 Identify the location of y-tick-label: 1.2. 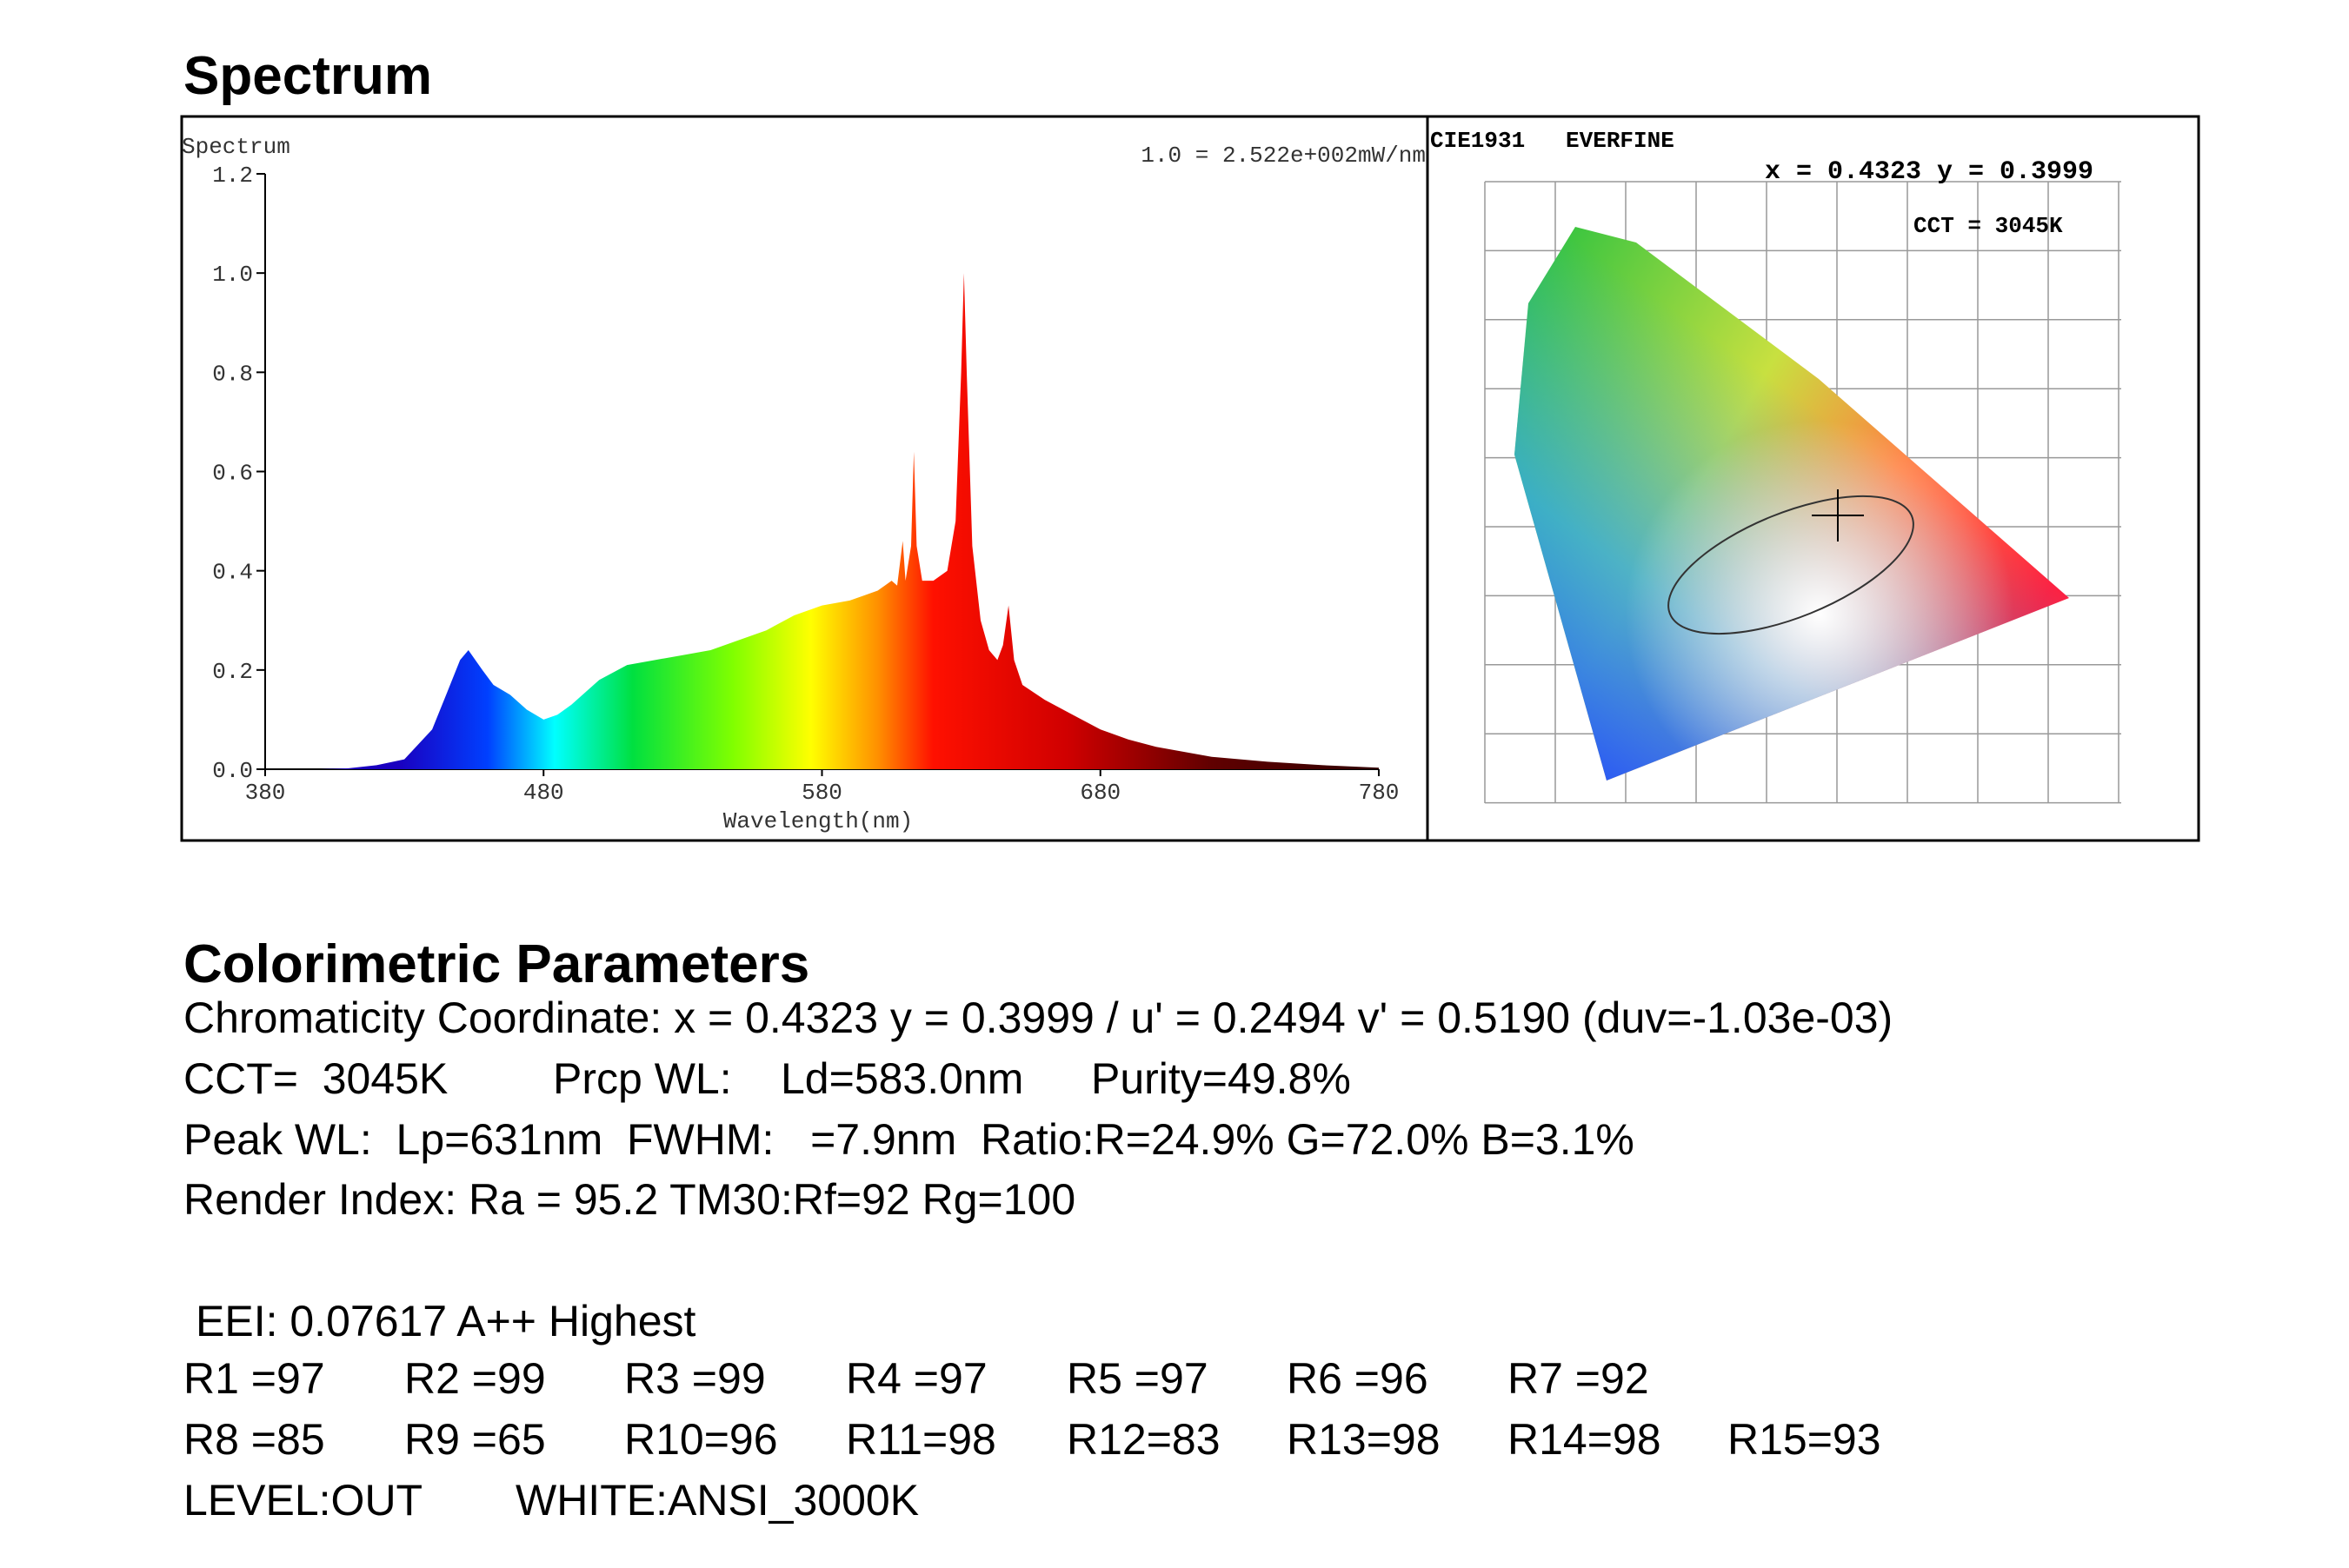
(233, 176).